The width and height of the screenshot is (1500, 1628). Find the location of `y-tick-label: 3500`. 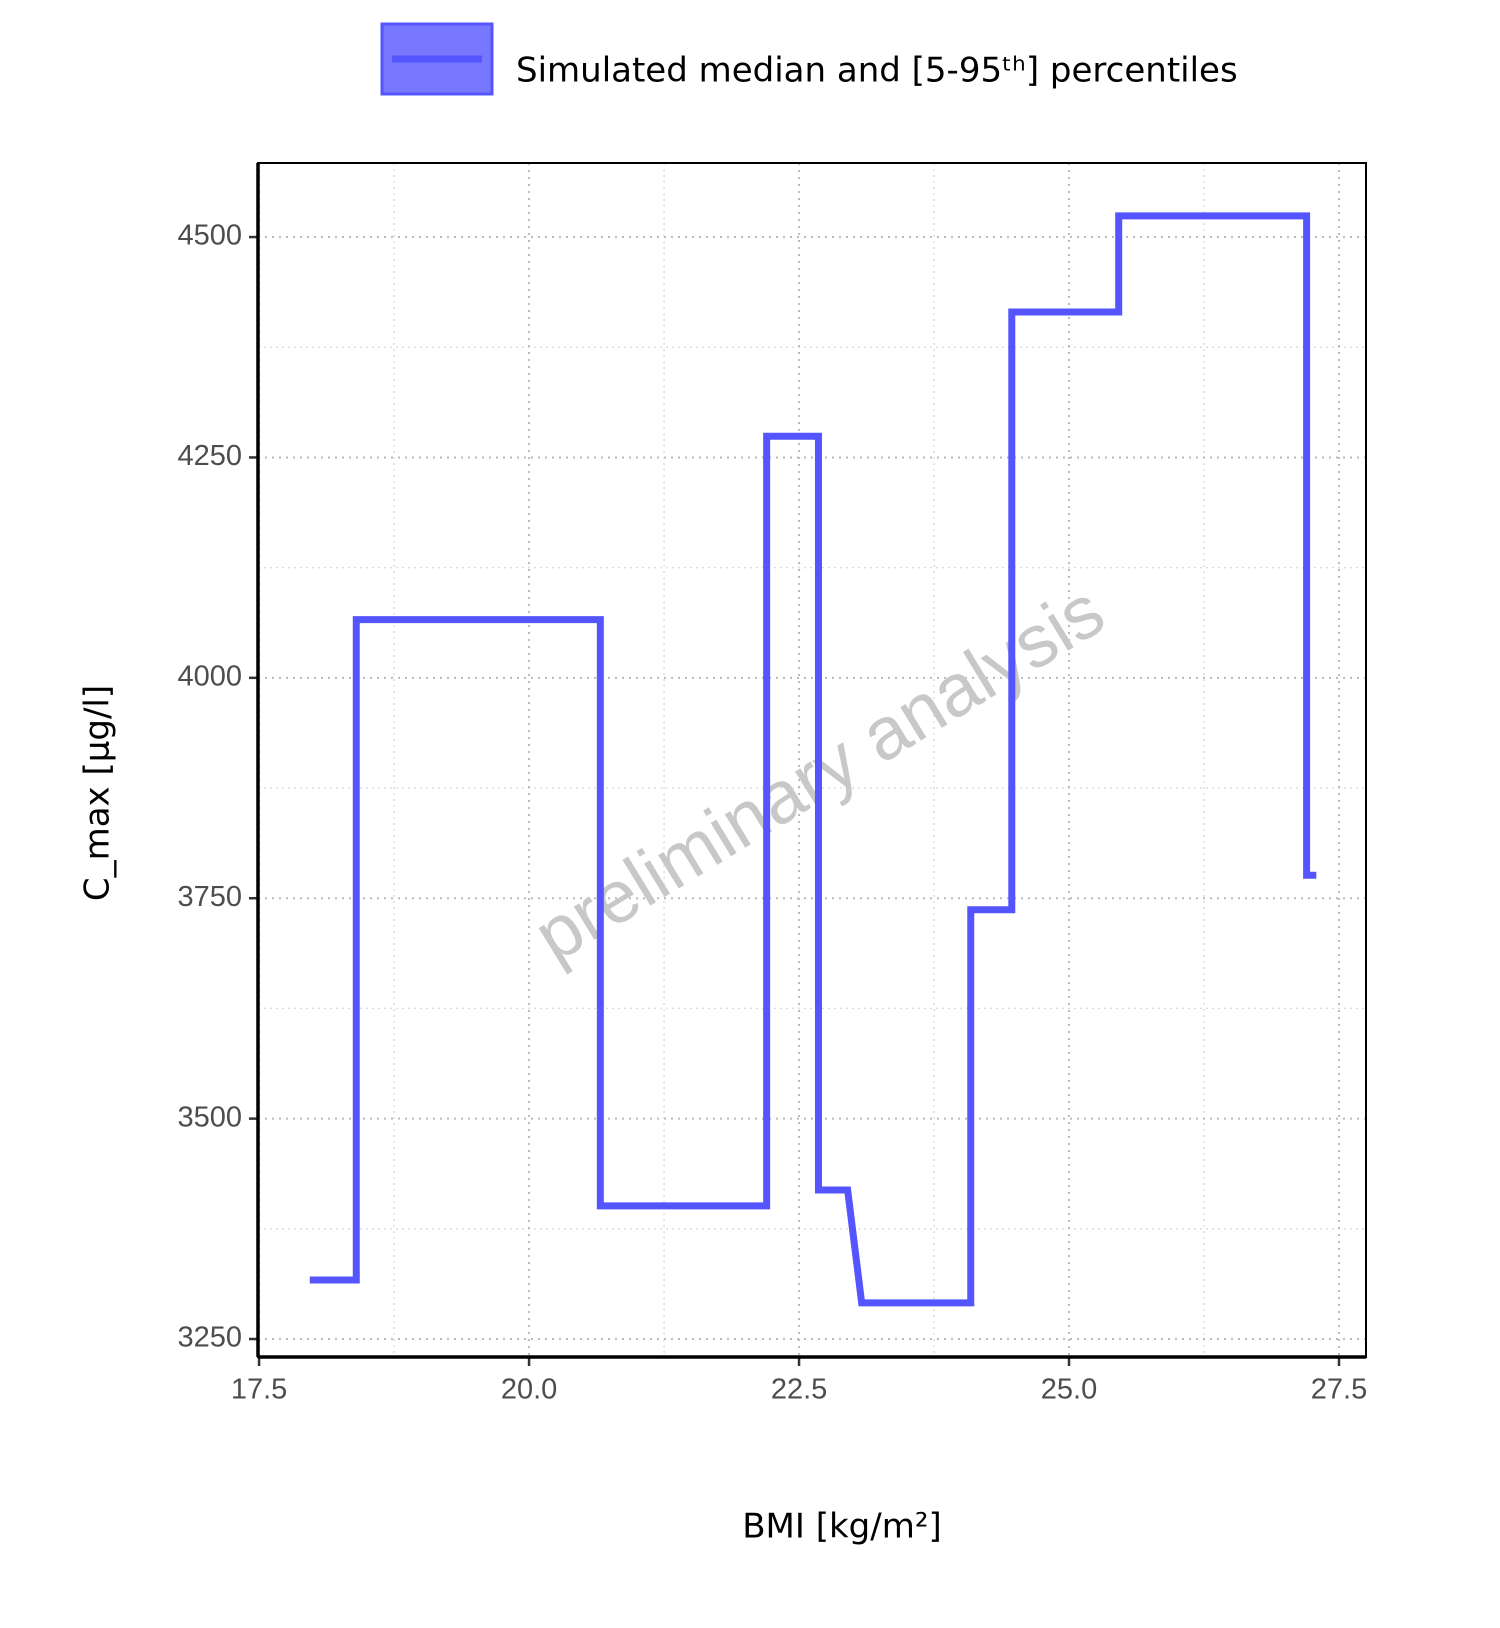

y-tick-label: 3500 is located at coordinates (209, 1117).